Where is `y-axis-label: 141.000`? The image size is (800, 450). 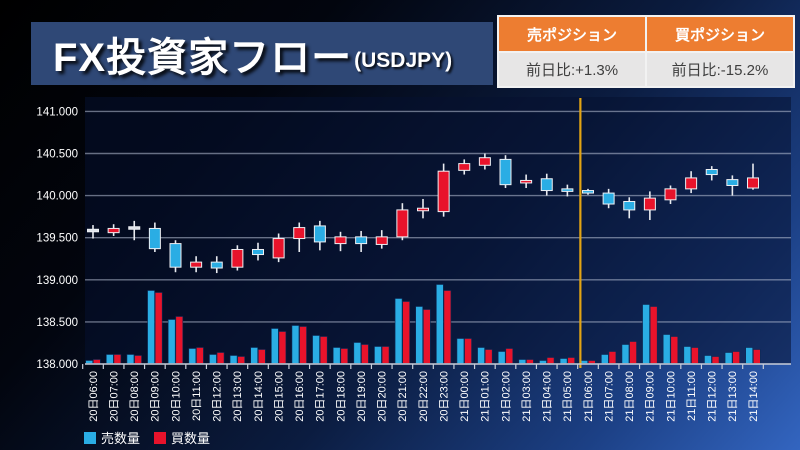 y-axis-label: 141.000 is located at coordinates (57, 112).